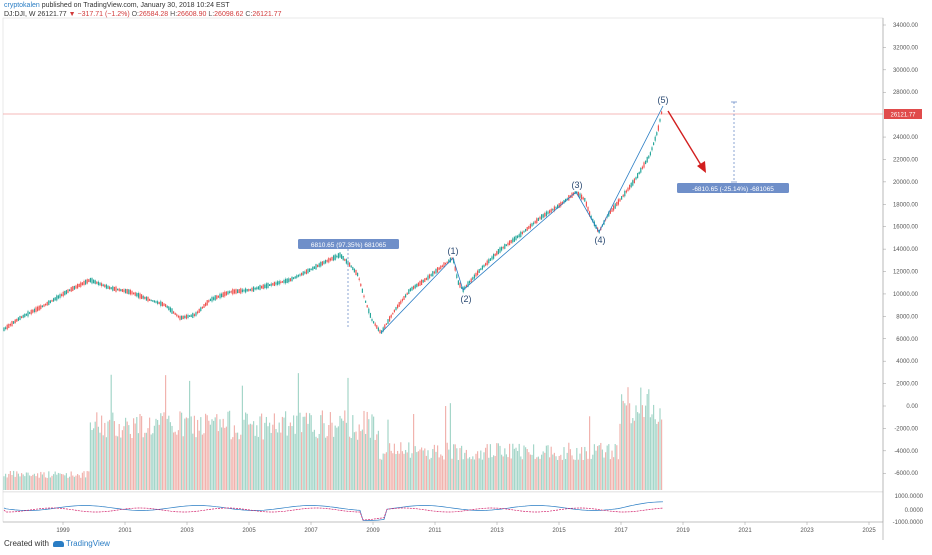 The width and height of the screenshot is (932, 555). Describe the element at coordinates (701, 167) in the screenshot. I see `arrow-head-icon` at that location.